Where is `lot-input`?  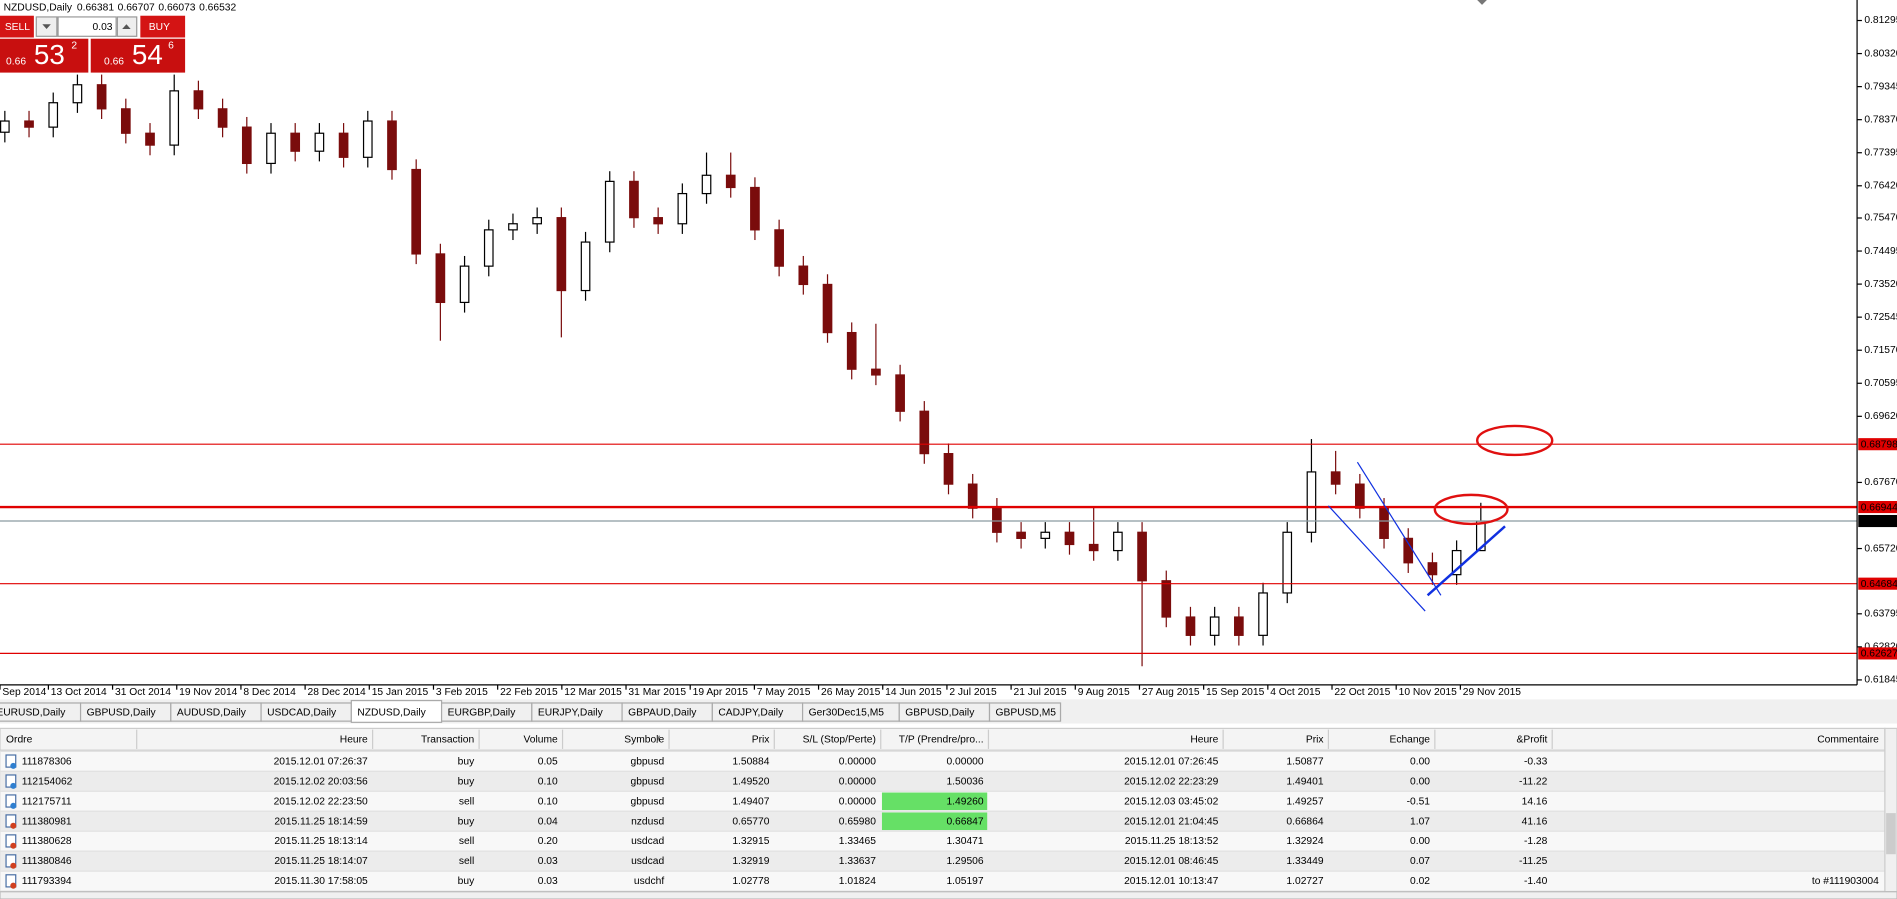
lot-input is located at coordinates (87, 26).